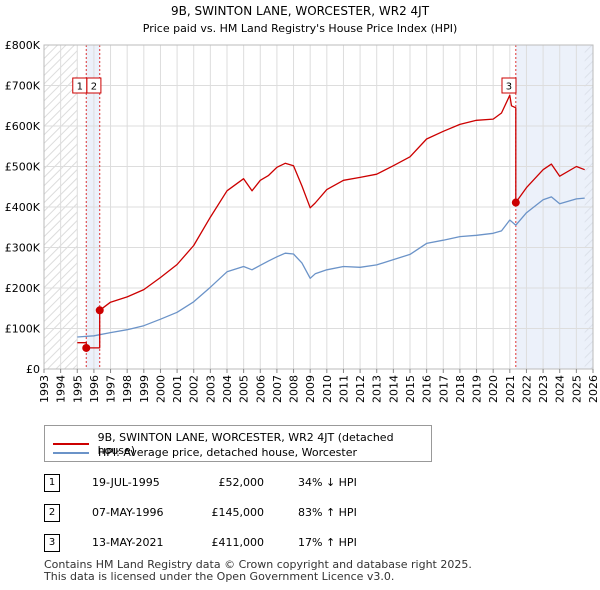 Image resolution: width=600 pixels, height=590 pixels. I want to click on y-tick-label: £800K, so click(23, 45).